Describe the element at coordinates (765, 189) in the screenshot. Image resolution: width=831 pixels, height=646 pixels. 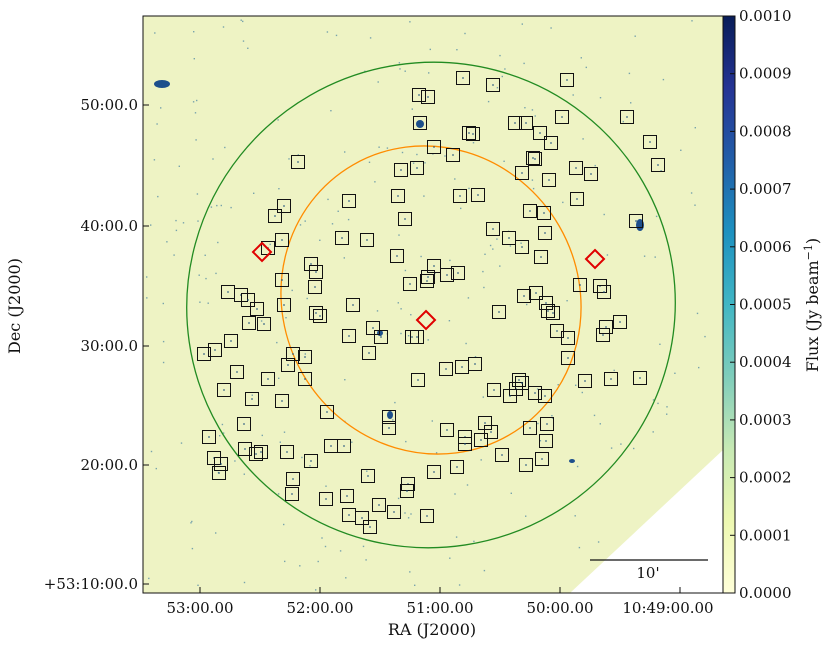
I see `colorbar-tick-label: 0.0007` at that location.